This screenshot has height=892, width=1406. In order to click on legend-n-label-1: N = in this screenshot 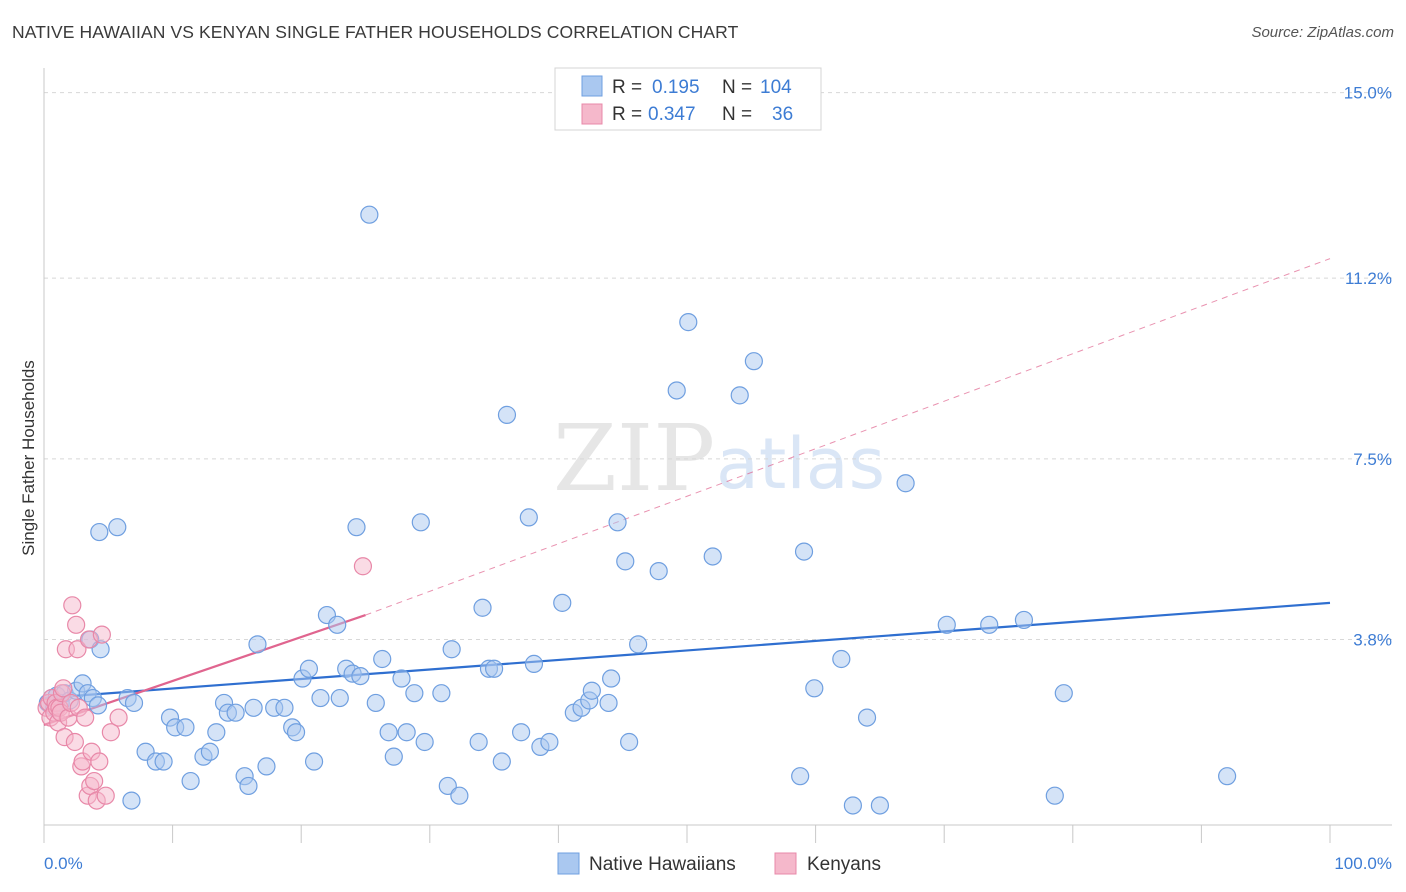, I will do `click(737, 87)`.